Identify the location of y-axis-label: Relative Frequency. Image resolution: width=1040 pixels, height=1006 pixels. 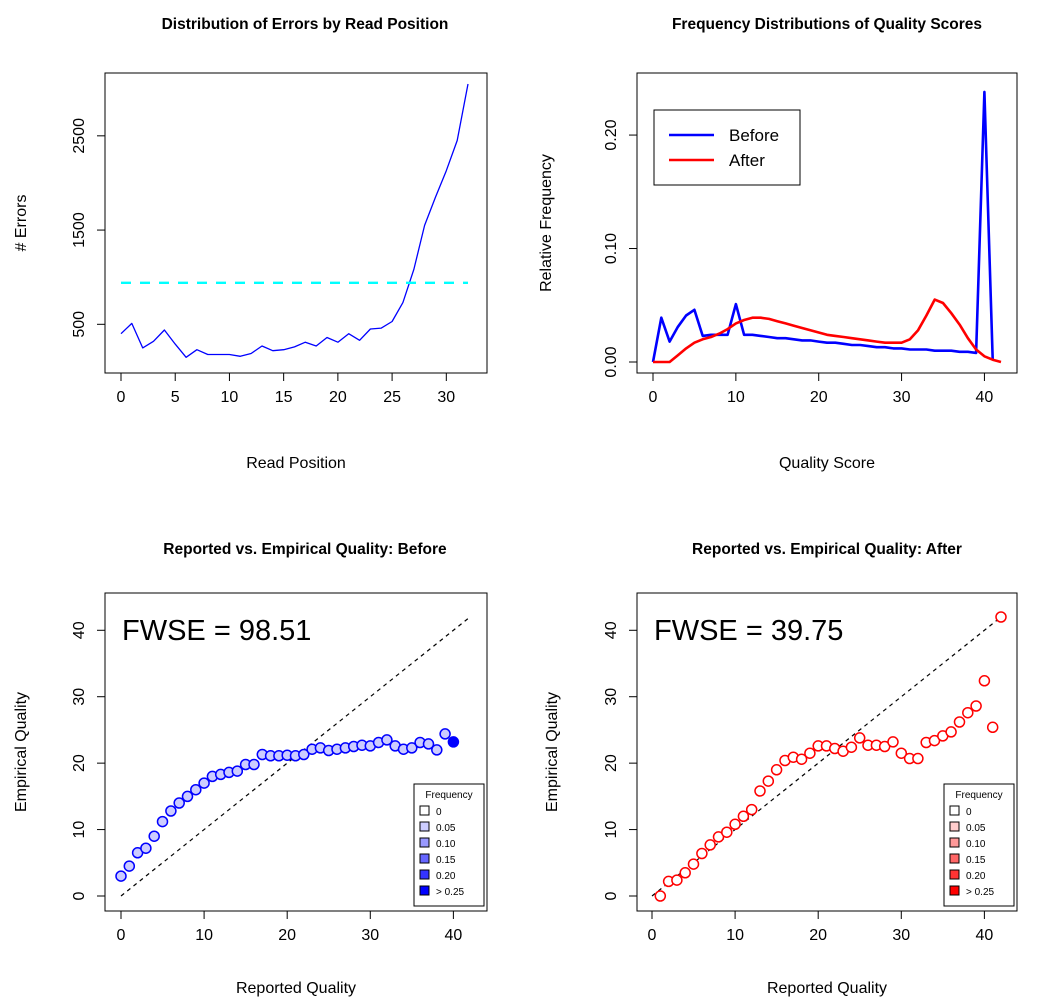
(546, 223).